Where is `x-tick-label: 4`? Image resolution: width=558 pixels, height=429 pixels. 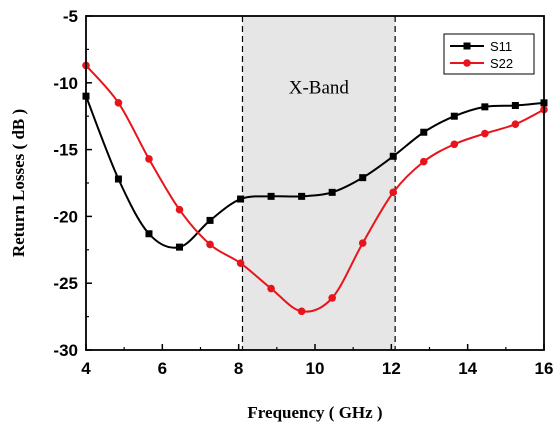 x-tick-label: 4 is located at coordinates (86, 368).